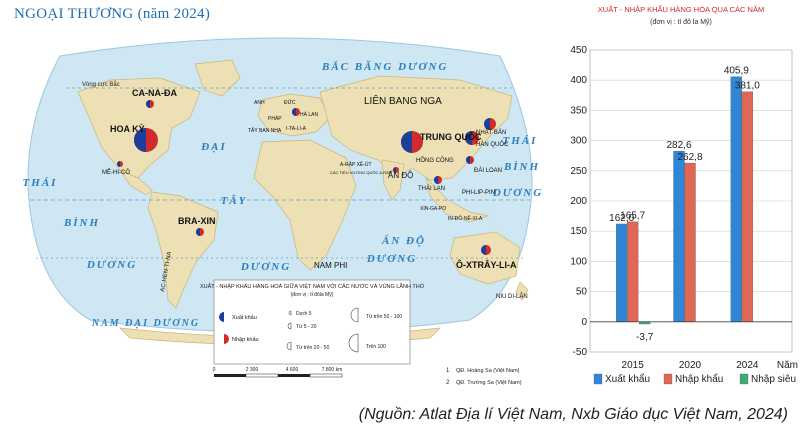 This screenshot has width=802, height=445. Describe the element at coordinates (265, 130) in the screenshot. I see `label-tay-ban-nha: TÂY BAN NHA` at that location.